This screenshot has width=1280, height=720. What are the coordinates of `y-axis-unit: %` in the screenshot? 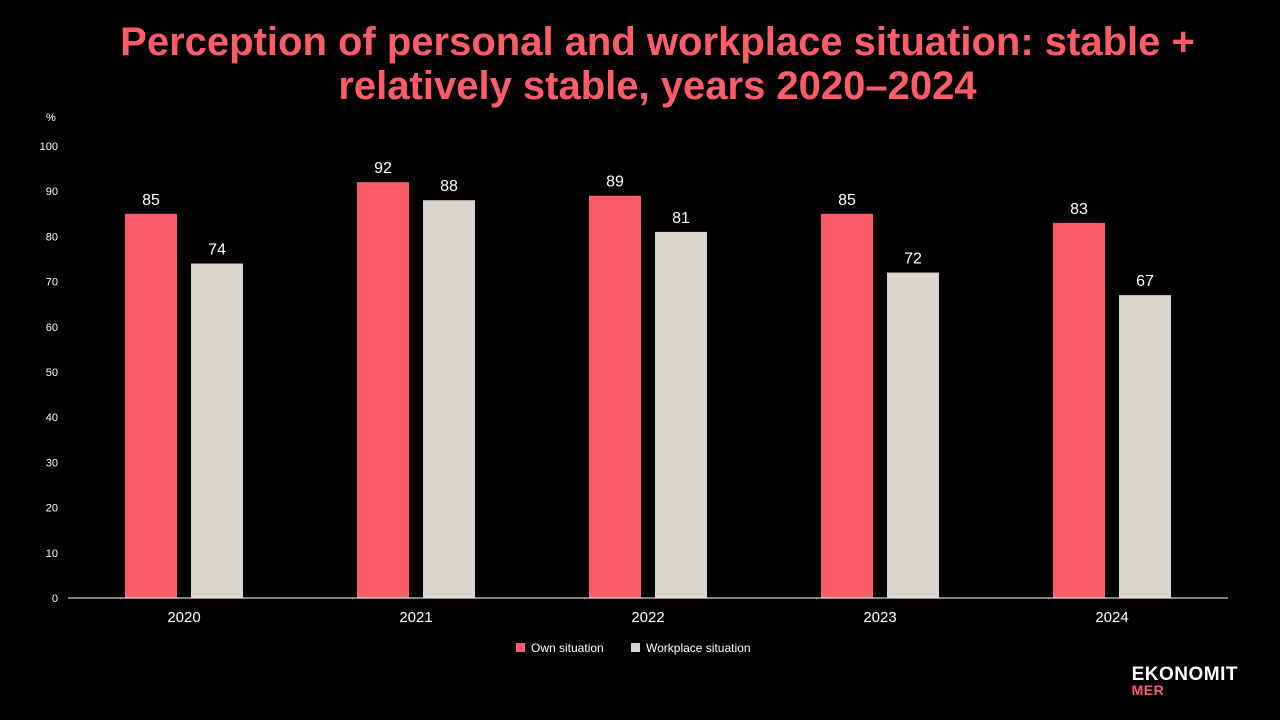 It's located at (51, 118).